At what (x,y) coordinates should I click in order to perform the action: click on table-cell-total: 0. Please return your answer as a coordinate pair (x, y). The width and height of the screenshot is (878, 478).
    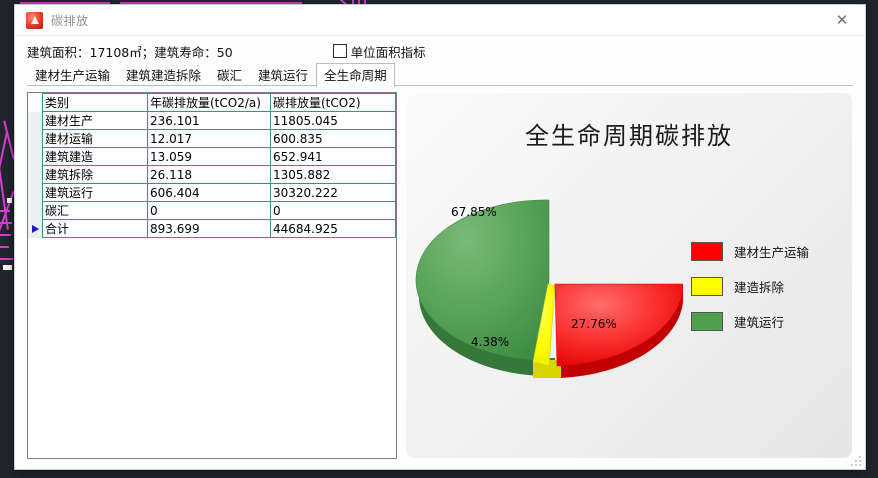
    Looking at the image, I should click on (333, 210).